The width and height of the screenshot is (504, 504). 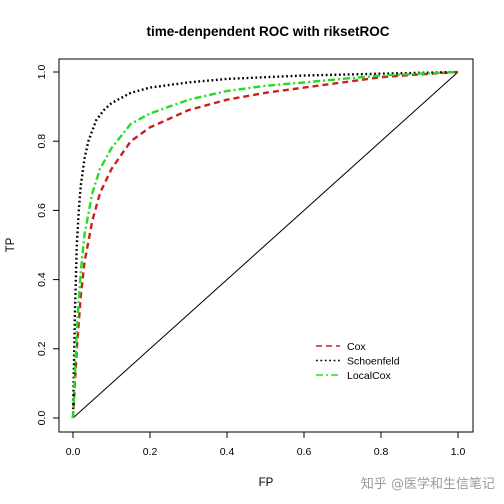 What do you see at coordinates (42, 141) in the screenshot?
I see `y-tick-label: 0.8` at bounding box center [42, 141].